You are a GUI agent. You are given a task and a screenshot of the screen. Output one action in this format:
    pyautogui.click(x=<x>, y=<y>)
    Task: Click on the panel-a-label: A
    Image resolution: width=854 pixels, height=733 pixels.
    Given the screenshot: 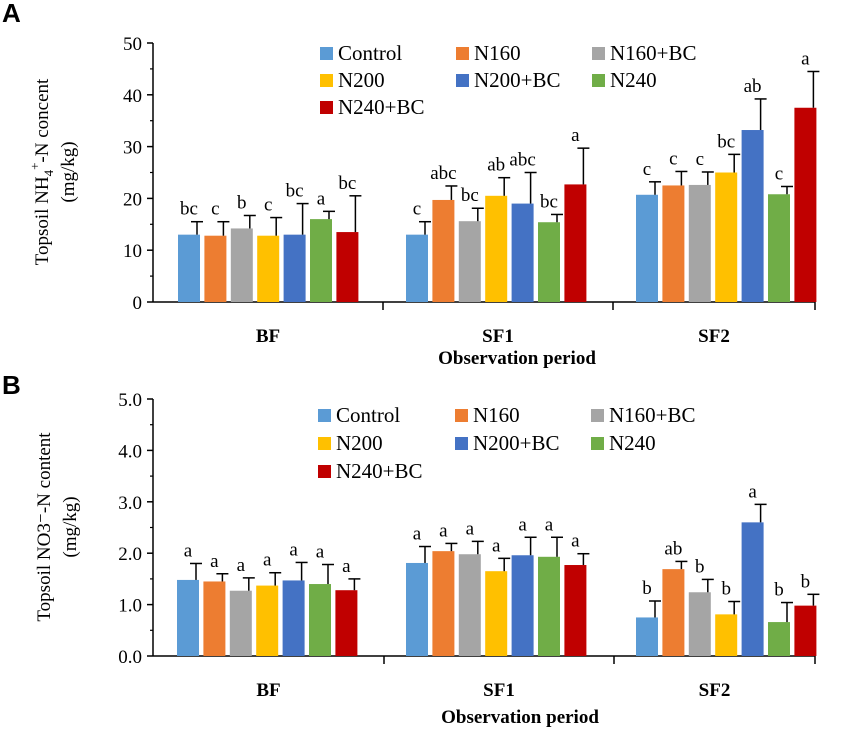 What is the action you would take?
    pyautogui.click(x=11, y=14)
    